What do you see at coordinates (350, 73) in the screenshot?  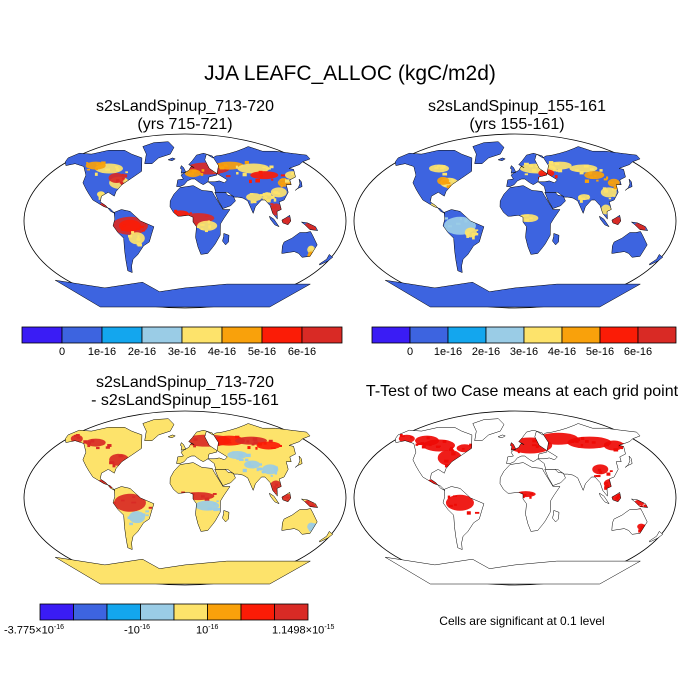 I see `page-title: JJA LEAFC_ALLOC (kgC/m2d)` at bounding box center [350, 73].